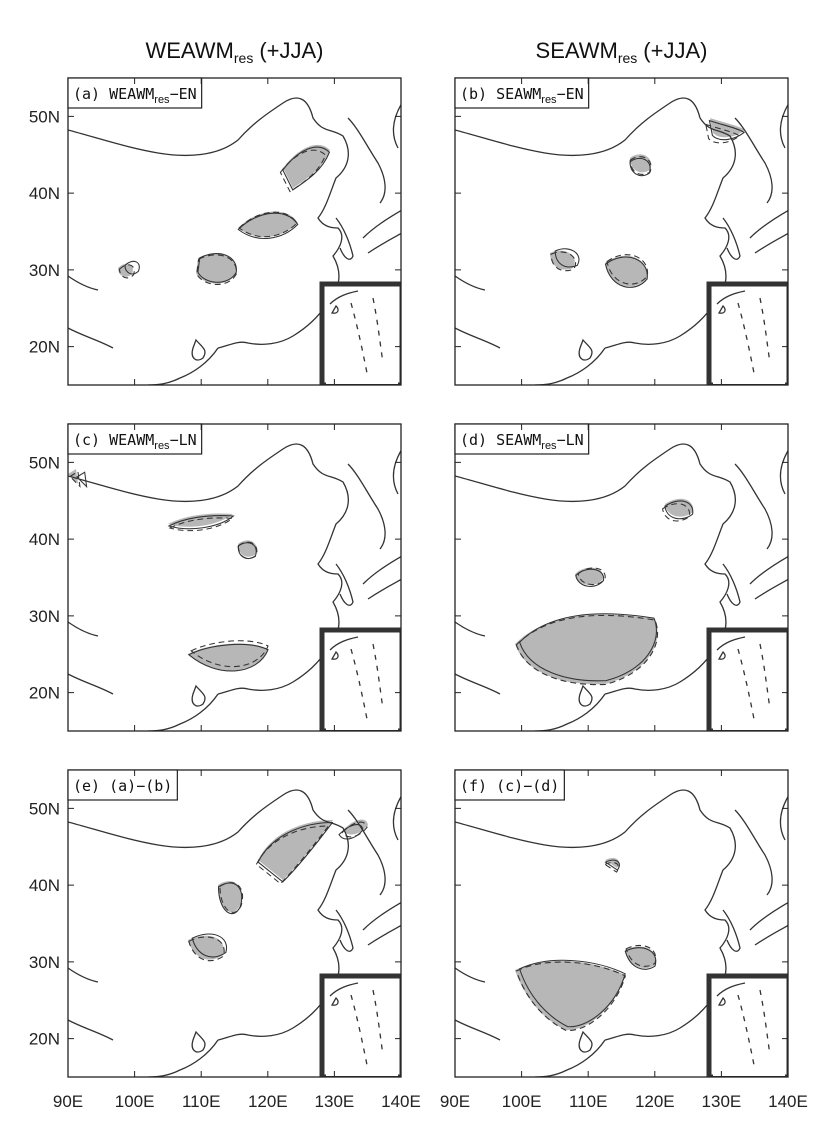 The image size is (820, 1139). I want to click on column-title: WEAWMres (+JJA), so click(234, 52).